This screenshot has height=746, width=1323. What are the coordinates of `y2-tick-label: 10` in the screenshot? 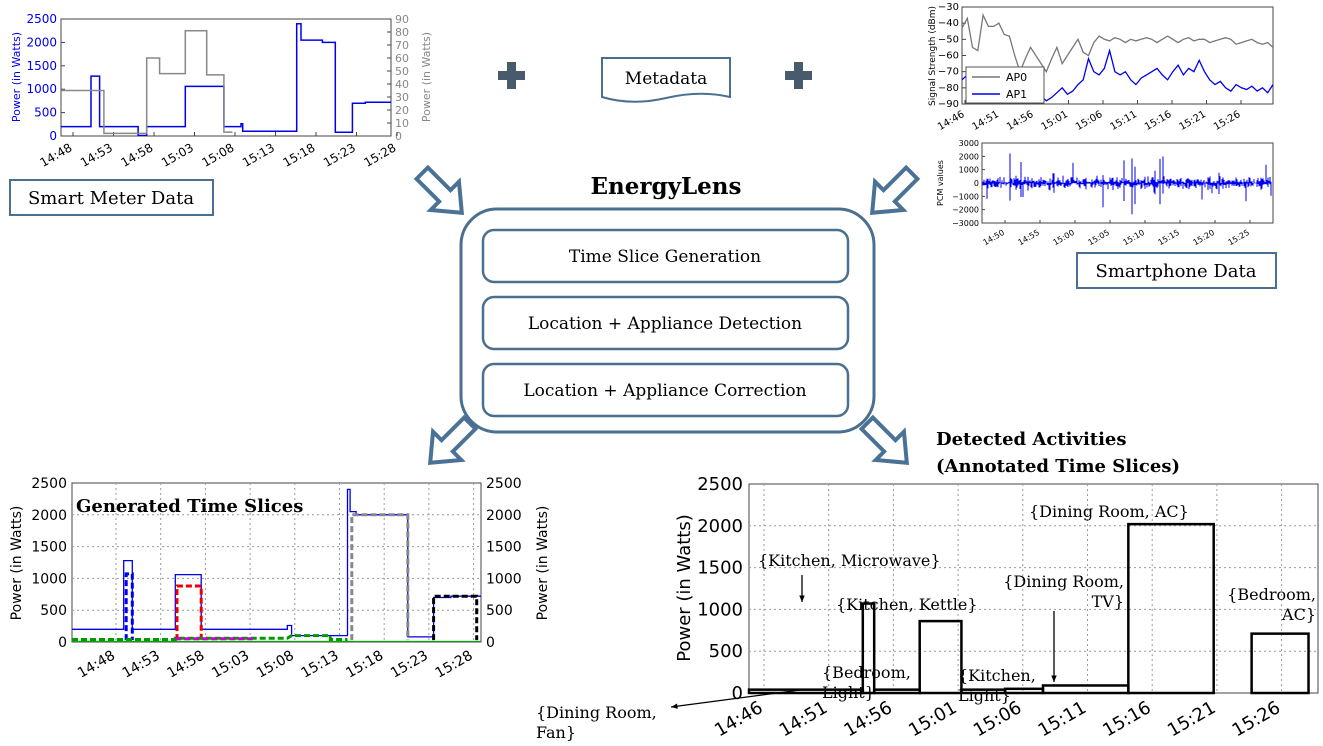 It's located at (402, 123).